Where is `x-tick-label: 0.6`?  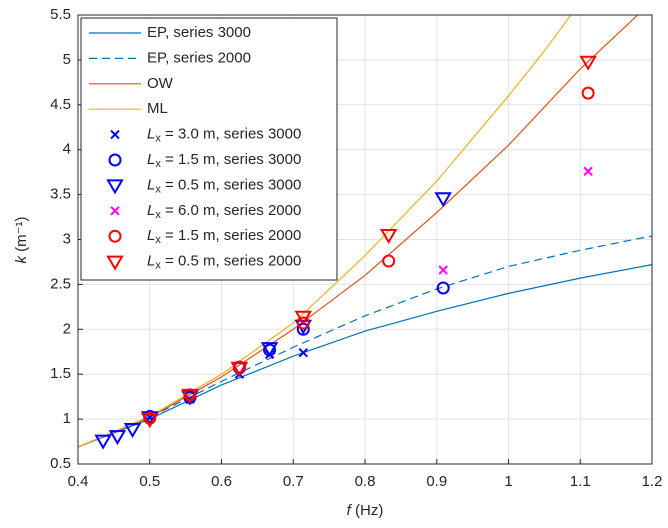 x-tick-label: 0.6 is located at coordinates (221, 481).